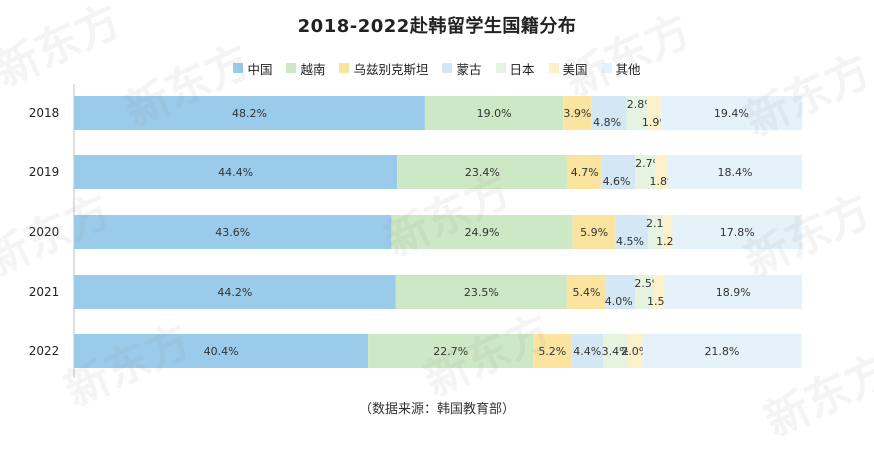 Image resolution: width=874 pixels, height=449 pixels. I want to click on source-note: （数据来源：韩国教育部）, so click(436, 409).